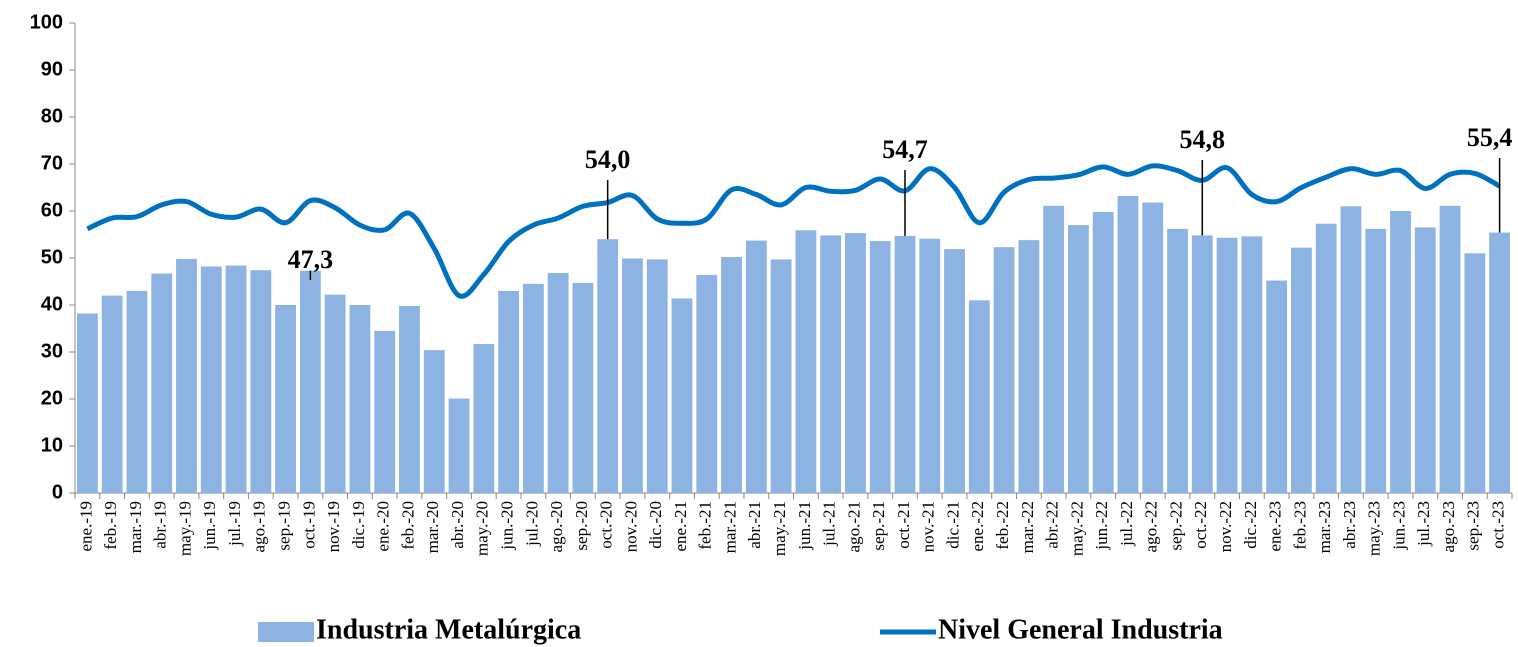  Describe the element at coordinates (234, 524) in the screenshot. I see `x-tick-label: jul.-19` at that location.